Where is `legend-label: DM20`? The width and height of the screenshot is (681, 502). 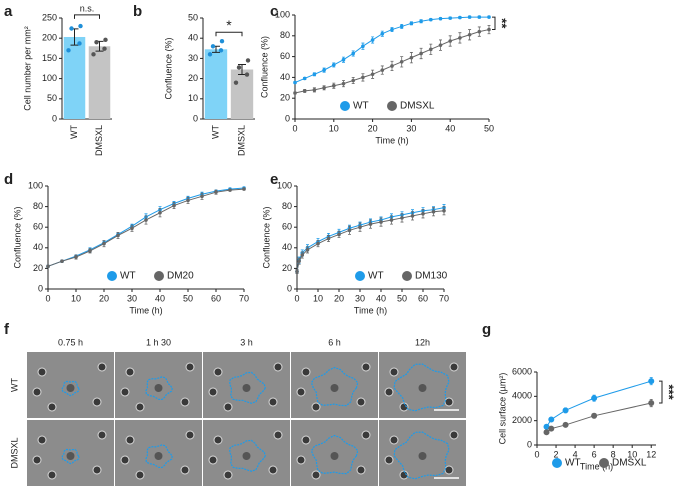 legend-label: DM20 is located at coordinates (180, 276).